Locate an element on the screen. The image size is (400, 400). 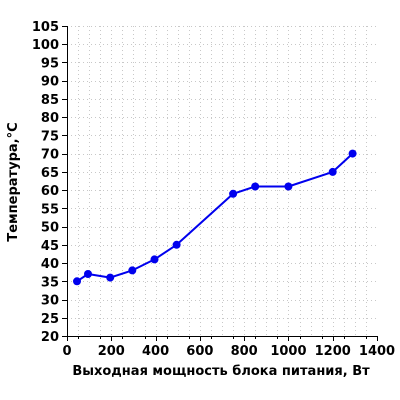
x-tick-label: 400 is located at coordinates (155, 351).